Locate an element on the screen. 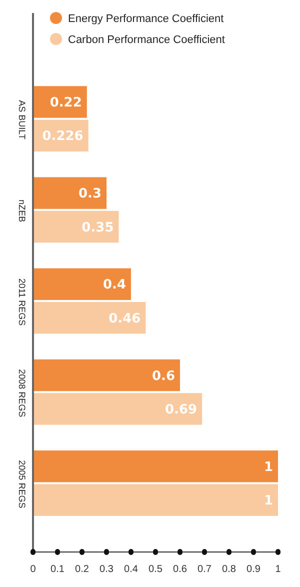  x-tick-label: 0.6 is located at coordinates (180, 569).